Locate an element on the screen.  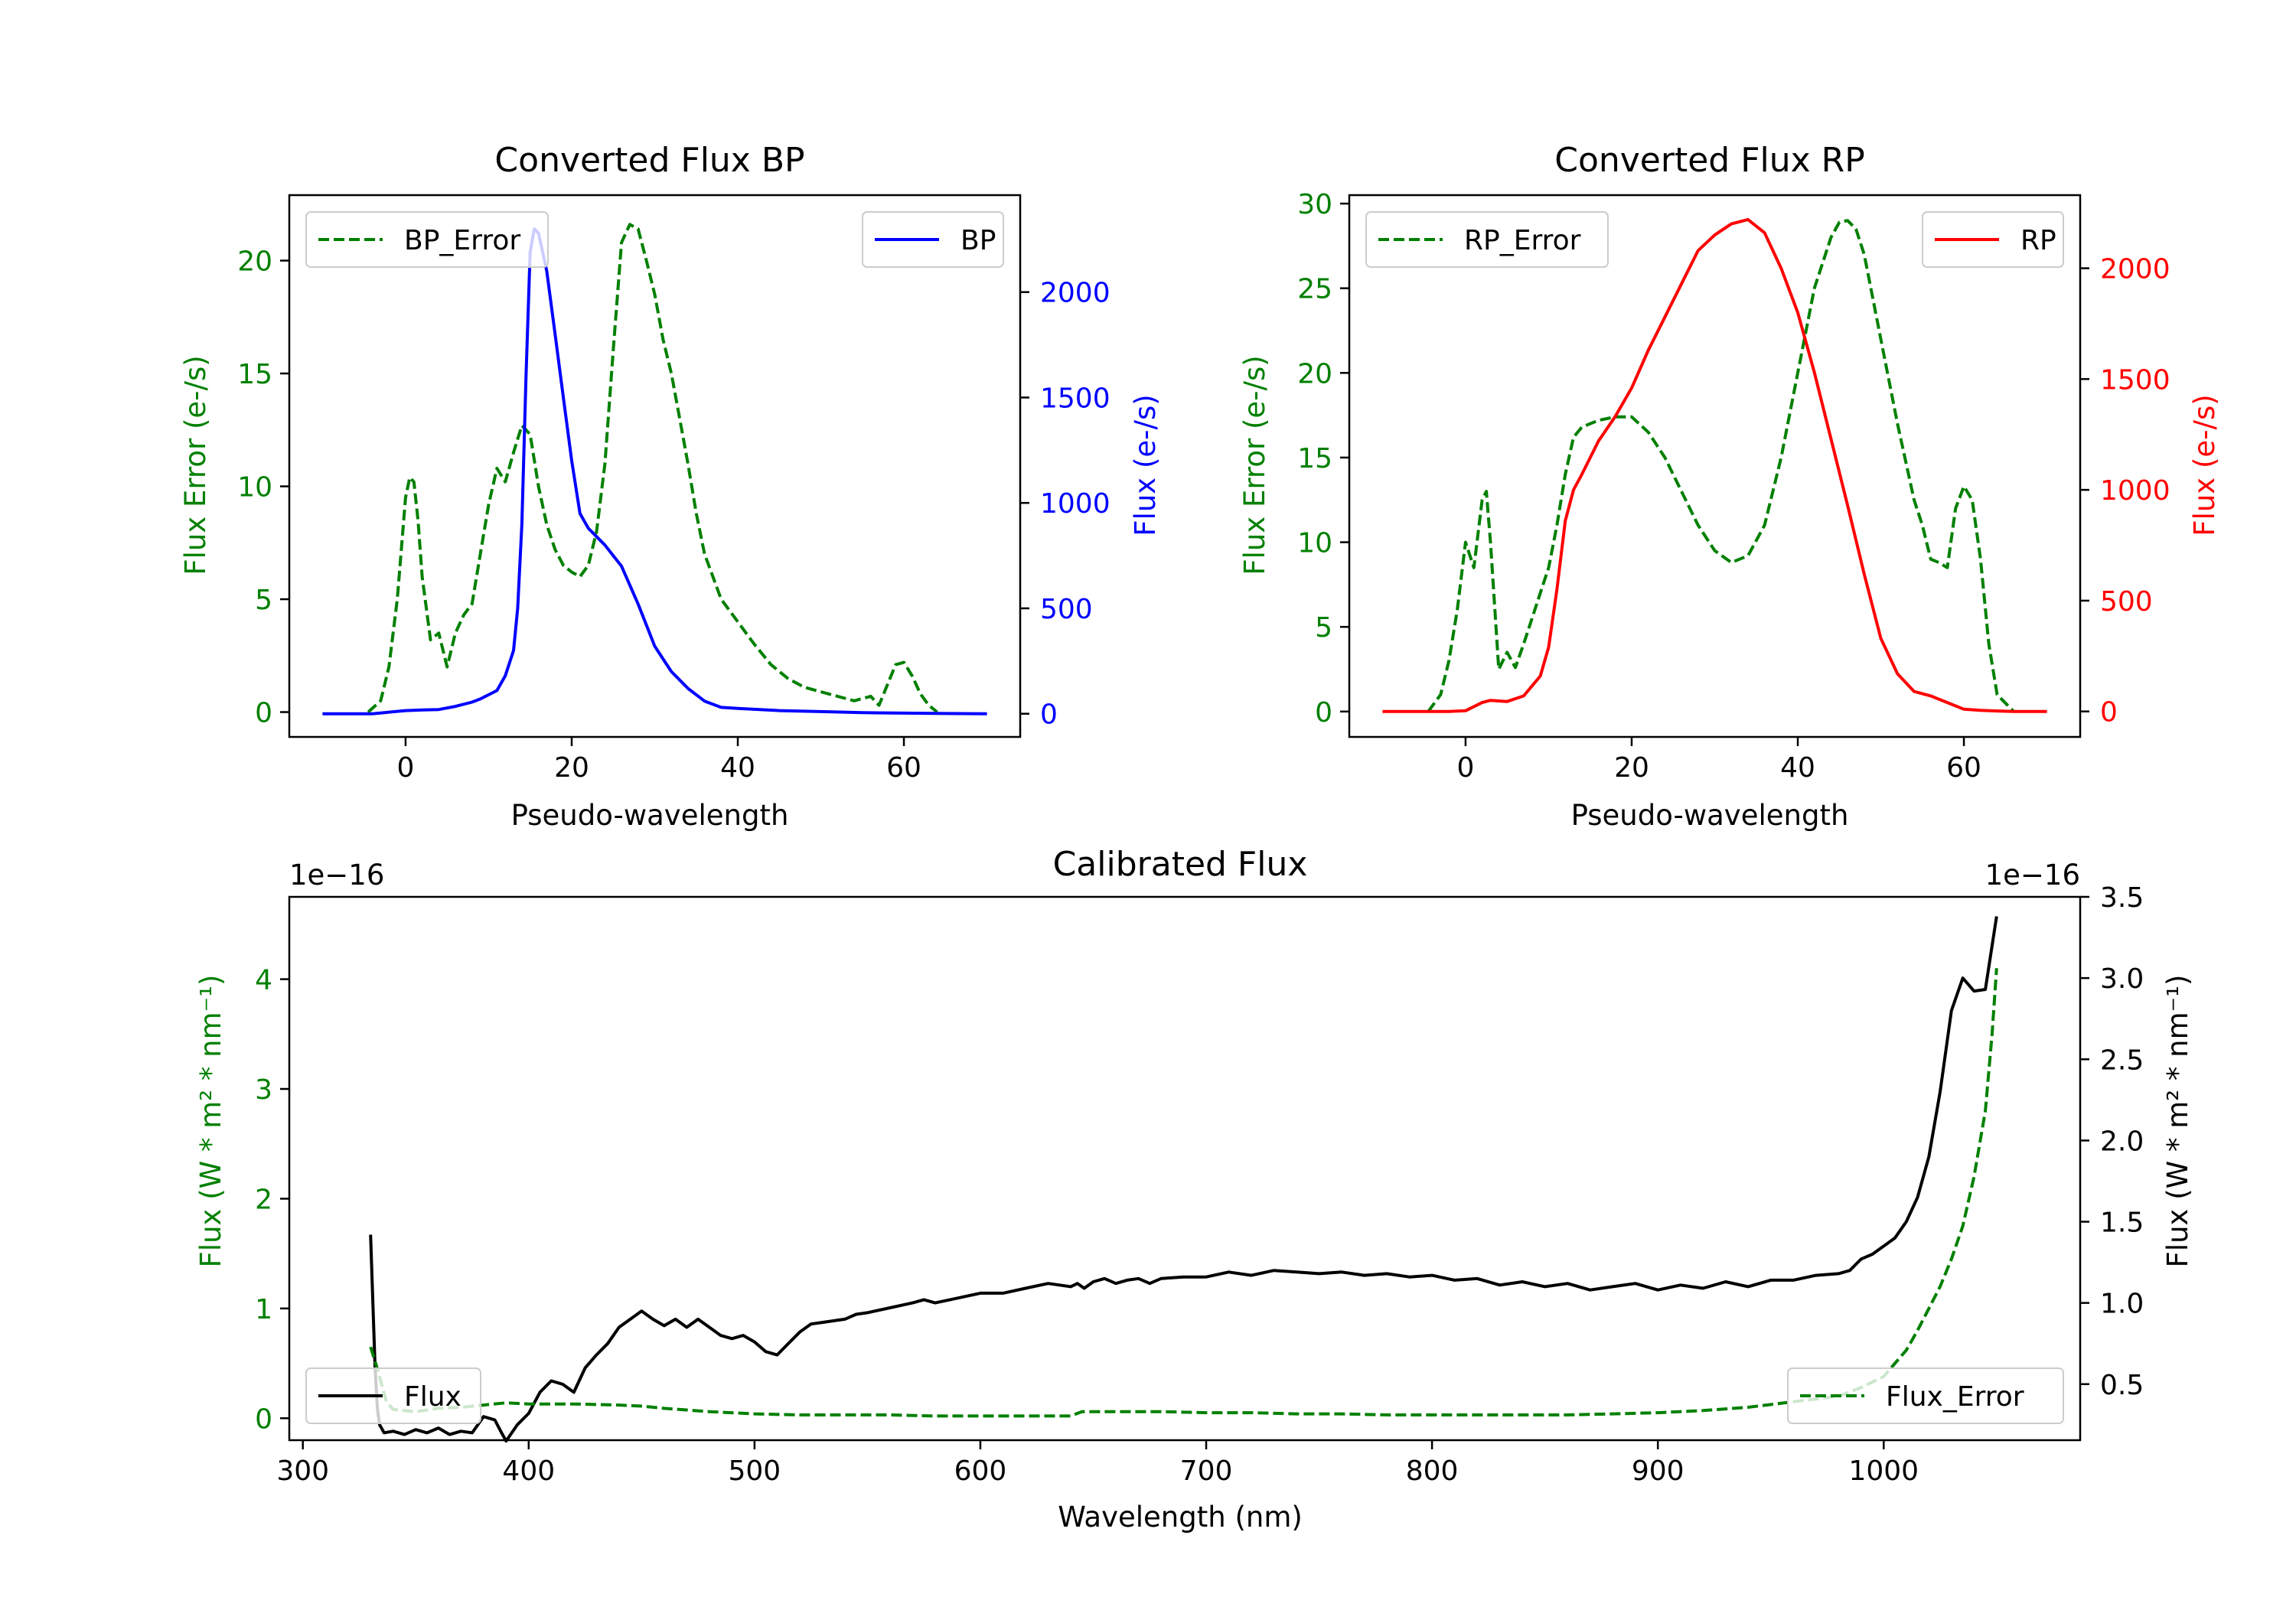
rp-axes-frame is located at coordinates (1715, 466).